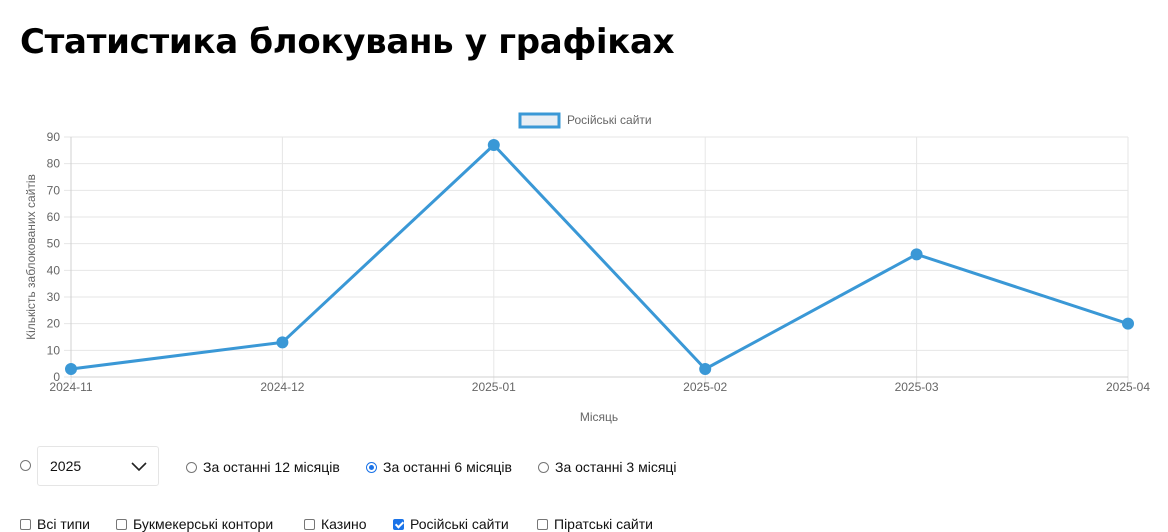  Describe the element at coordinates (54, 164) in the screenshot. I see `y-tick-label: 80` at that location.